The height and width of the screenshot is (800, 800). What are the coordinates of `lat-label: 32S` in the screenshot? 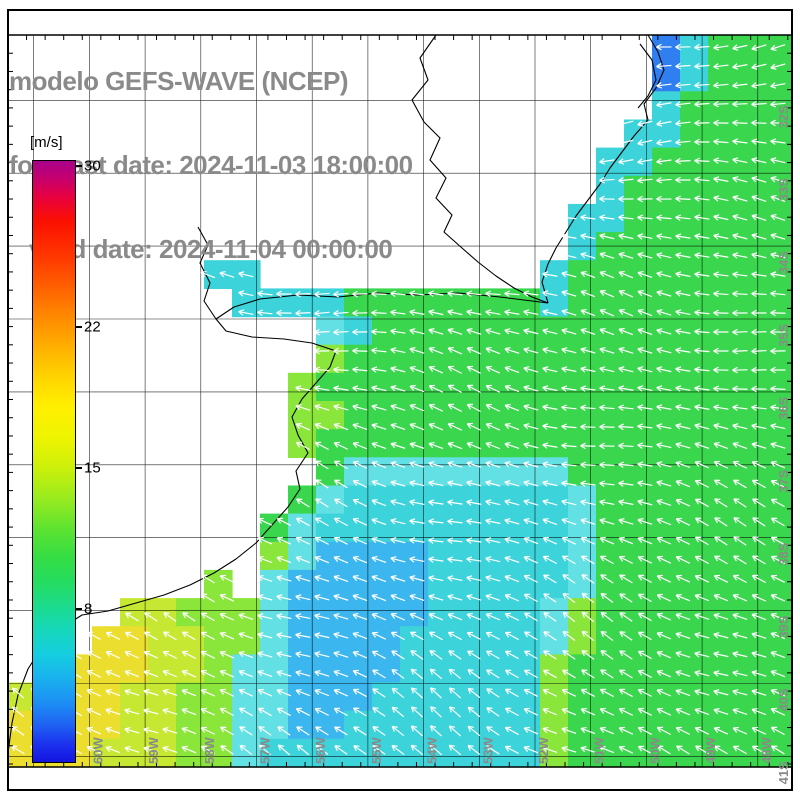 It's located at (783, 116).